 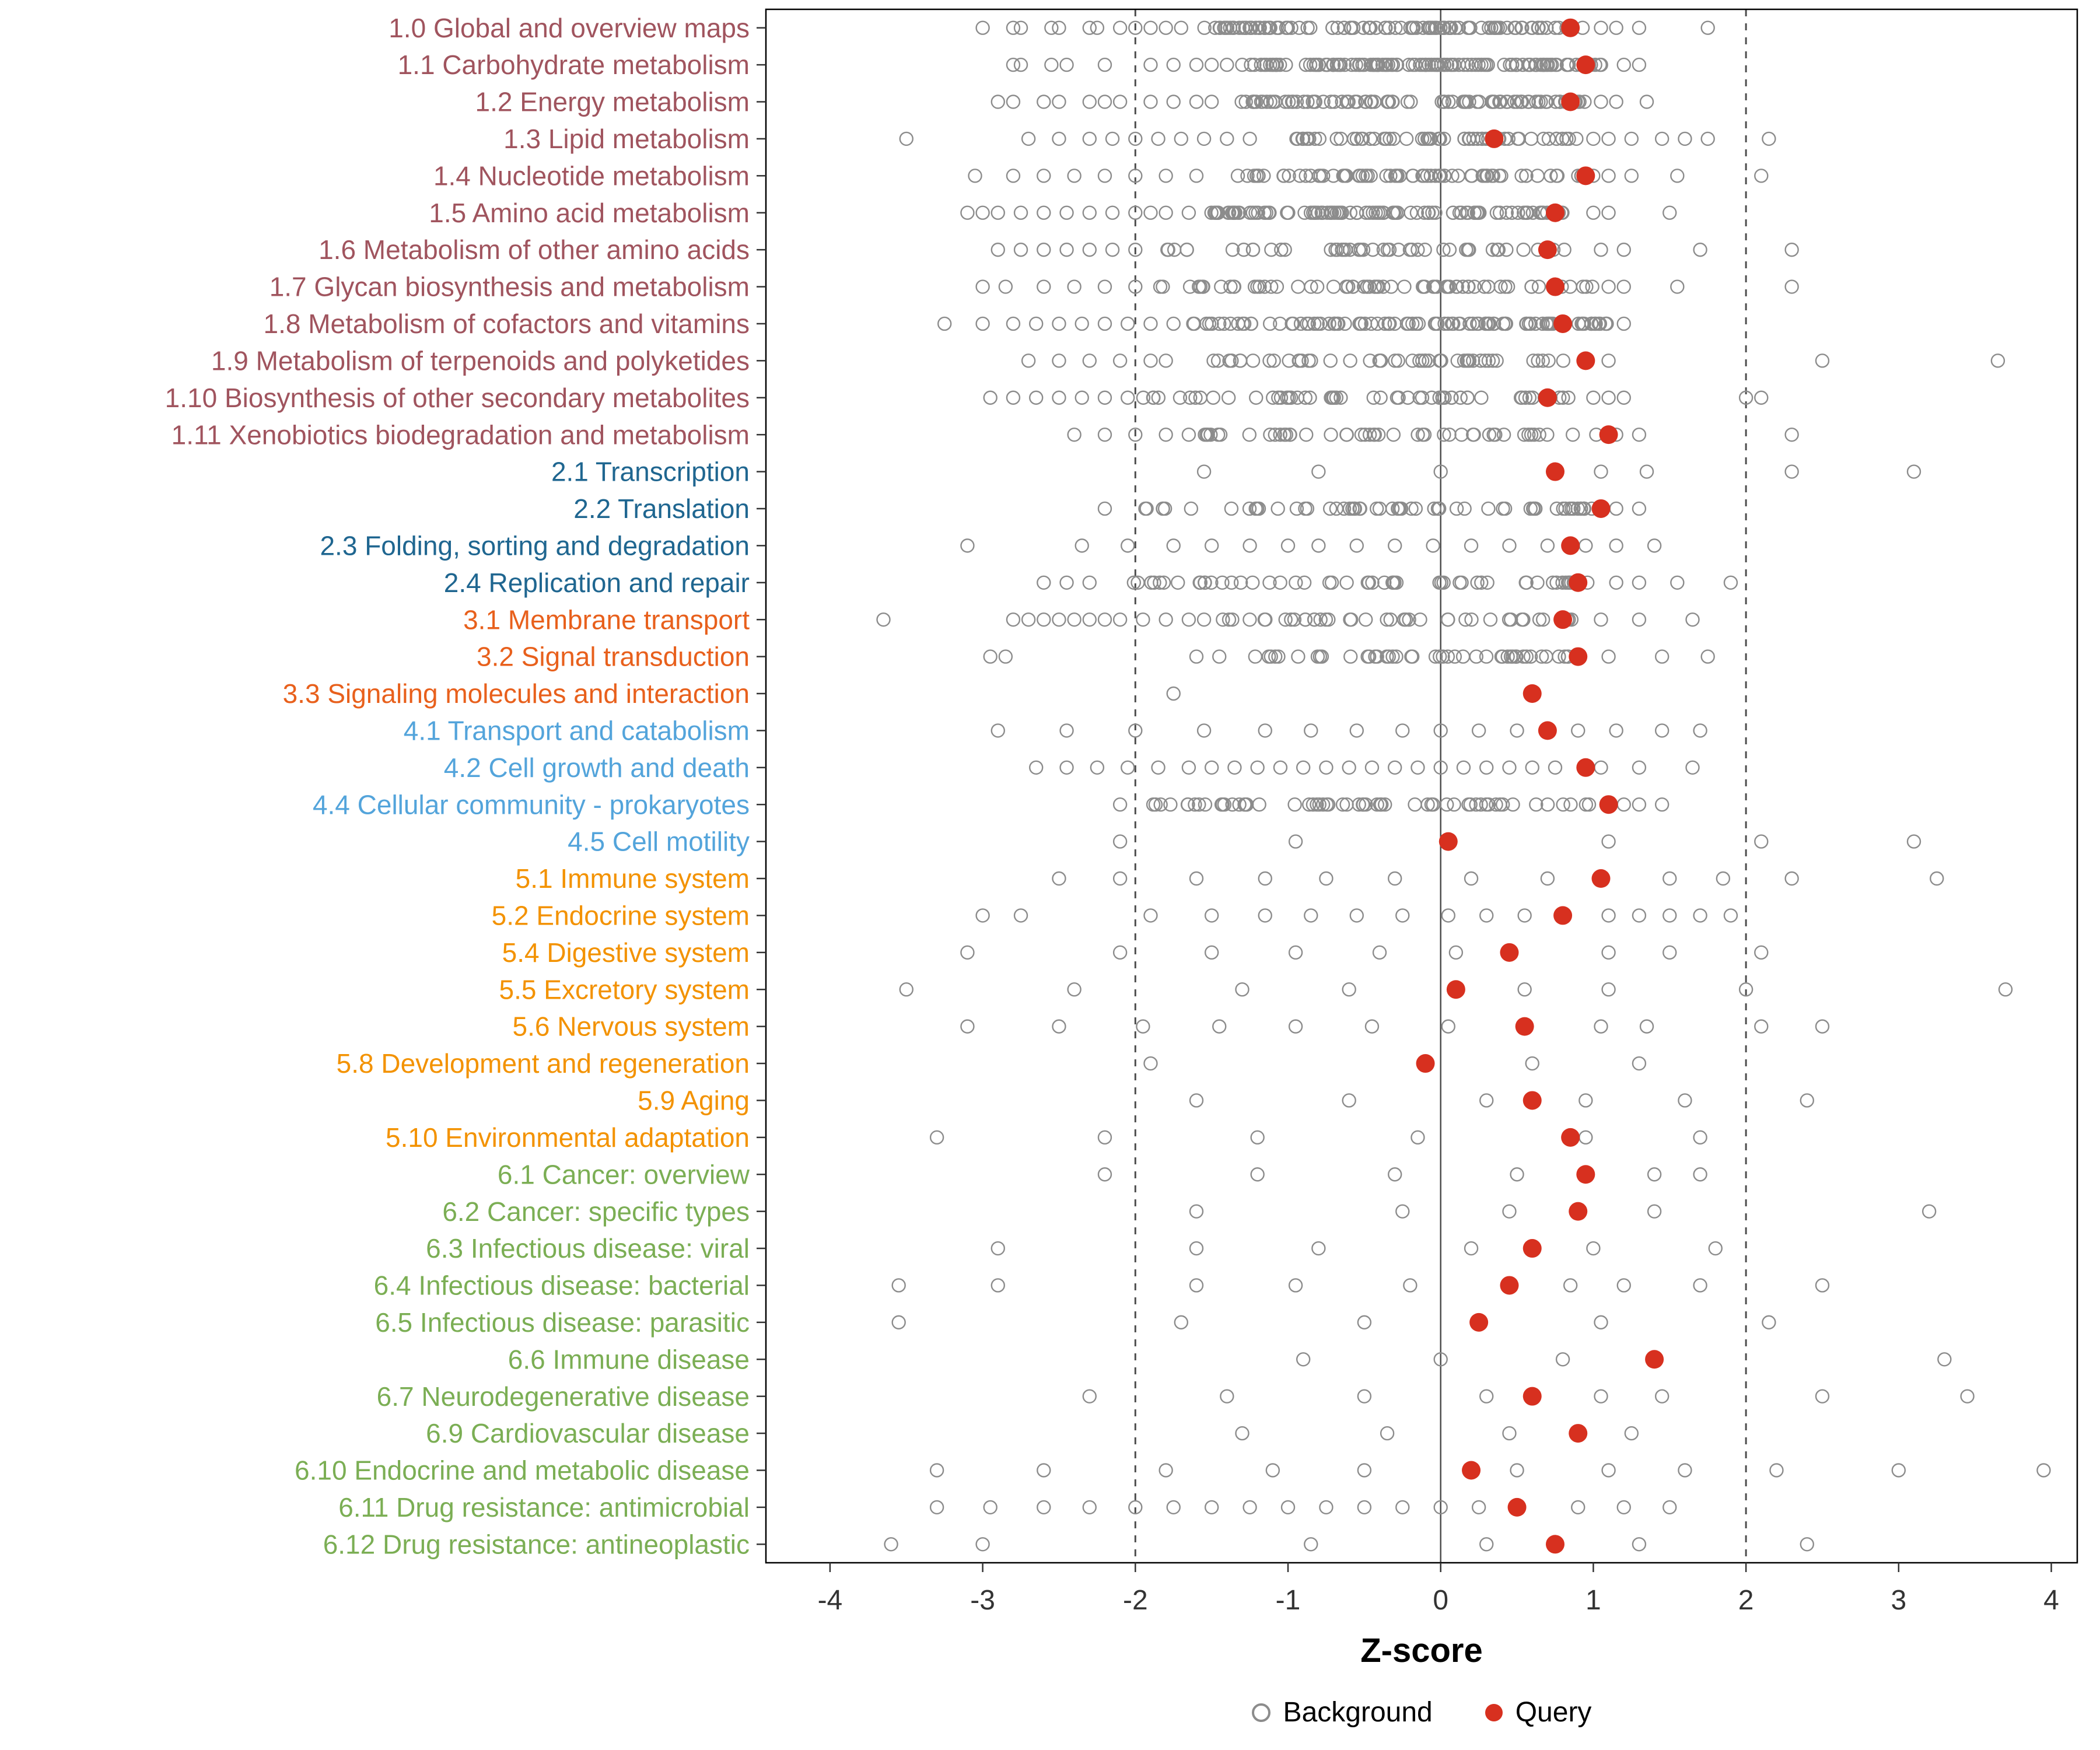 What do you see at coordinates (613, 657) in the screenshot?
I see `y-axis-label: 3.2 Signal transduction` at bounding box center [613, 657].